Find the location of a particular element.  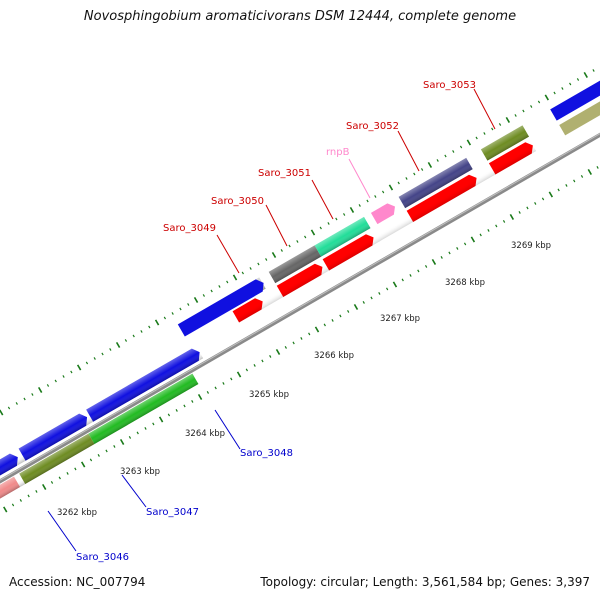

gene-offscreen-khaki is located at coordinates (579, 110).